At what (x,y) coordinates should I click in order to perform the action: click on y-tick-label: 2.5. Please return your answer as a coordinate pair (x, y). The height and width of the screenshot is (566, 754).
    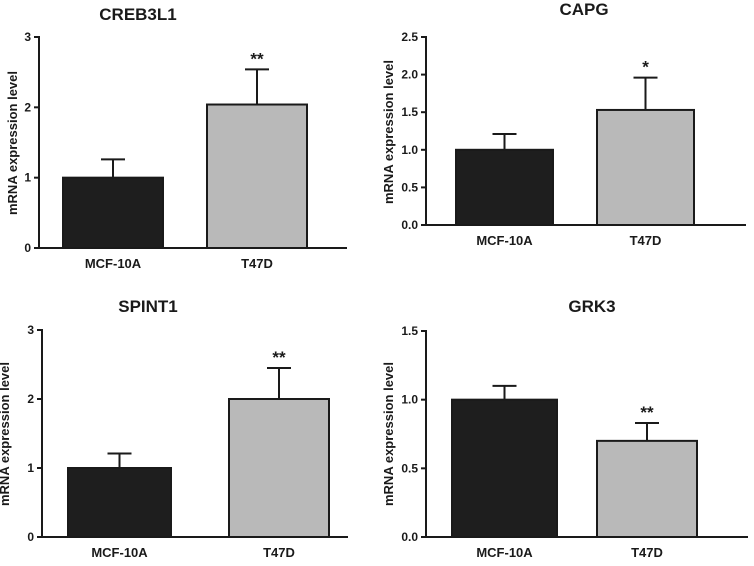
    Looking at the image, I should click on (409, 37).